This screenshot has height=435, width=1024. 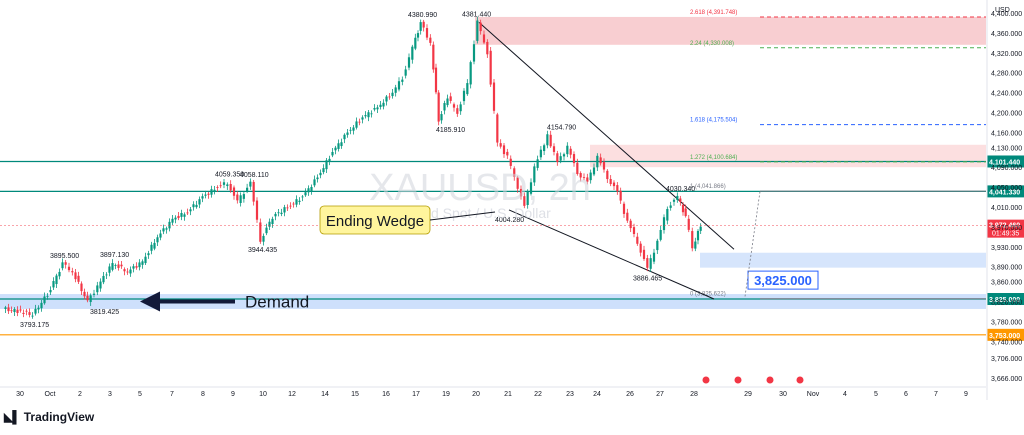 I want to click on swing-price-label: 3944.435, so click(x=262, y=250).